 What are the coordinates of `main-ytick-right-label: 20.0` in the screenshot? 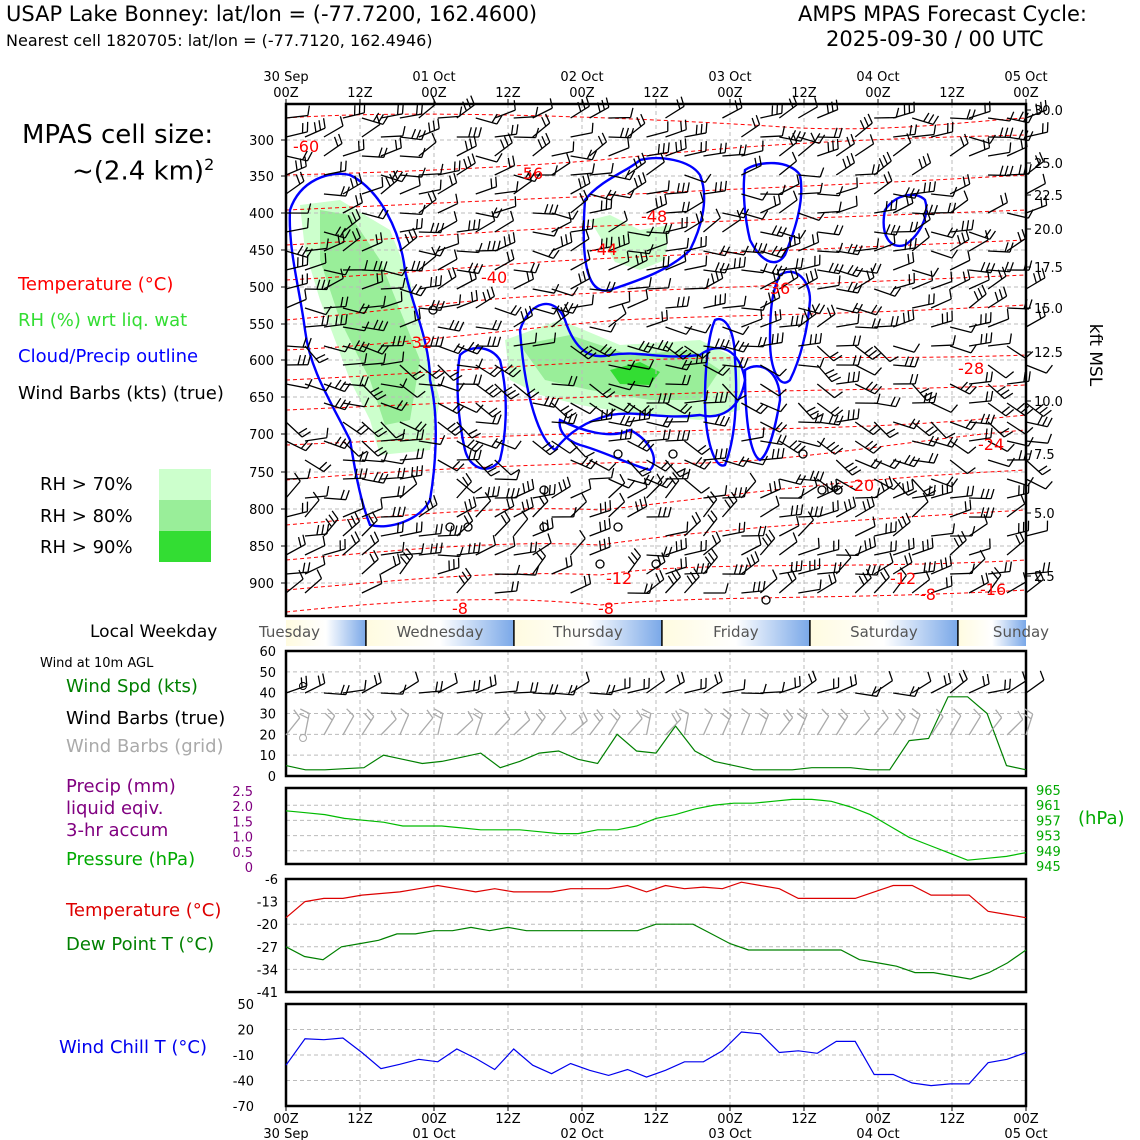 It's located at (1048, 230).